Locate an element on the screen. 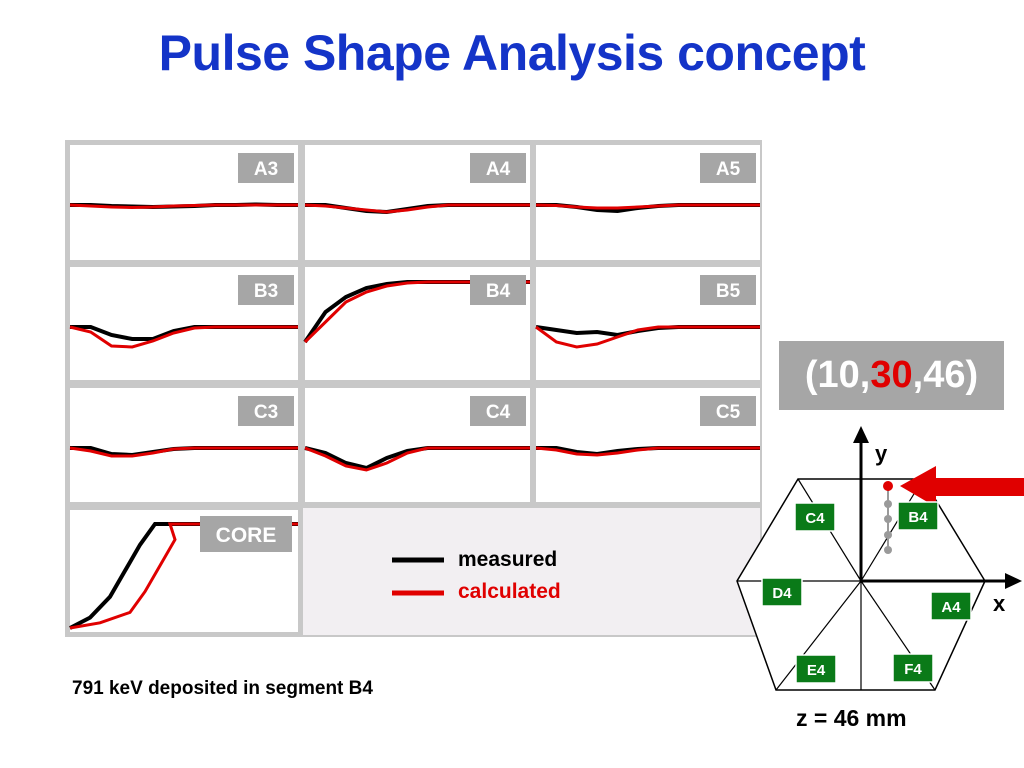  legend-area is located at coordinates (531, 571).